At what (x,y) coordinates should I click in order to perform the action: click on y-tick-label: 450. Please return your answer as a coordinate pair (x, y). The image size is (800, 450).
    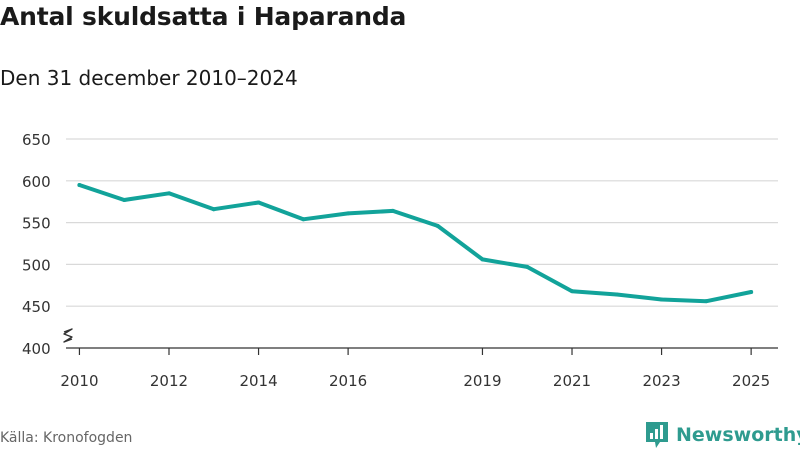
    Looking at the image, I should click on (36, 307).